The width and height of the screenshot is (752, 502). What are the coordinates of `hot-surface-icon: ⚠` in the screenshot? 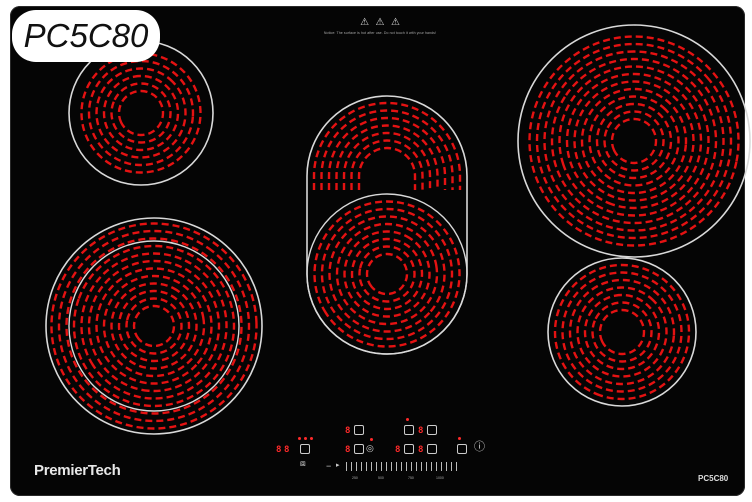 It's located at (365, 22).